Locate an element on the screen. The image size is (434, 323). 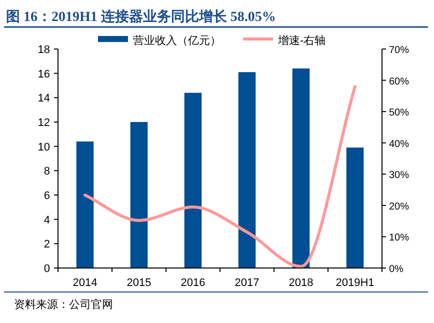
y-tick-label: 14 is located at coordinates (44, 98).